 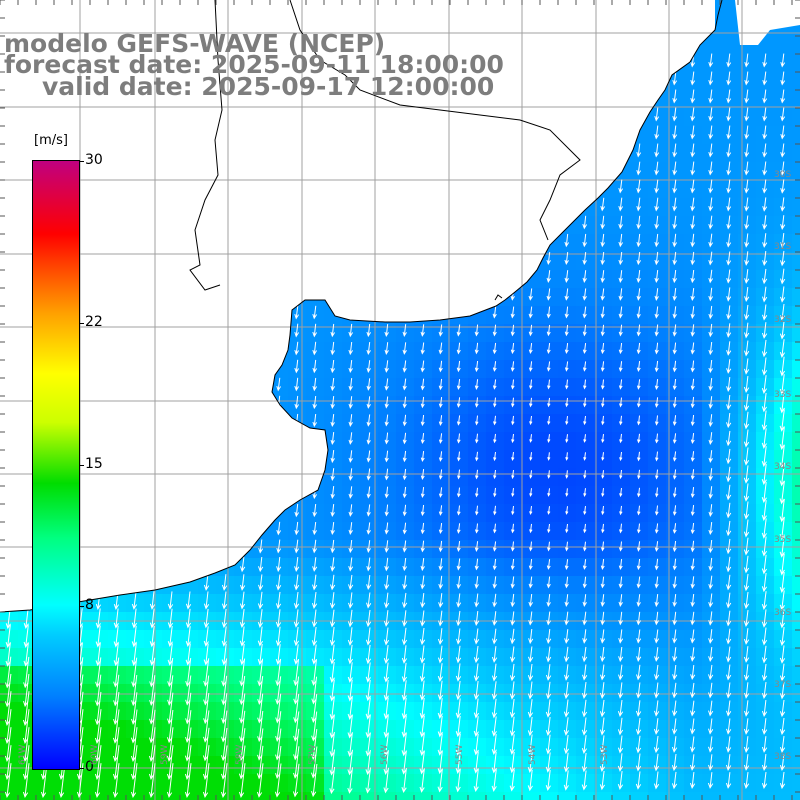 I want to click on longitude-label: 54W, so click(x=533, y=754).